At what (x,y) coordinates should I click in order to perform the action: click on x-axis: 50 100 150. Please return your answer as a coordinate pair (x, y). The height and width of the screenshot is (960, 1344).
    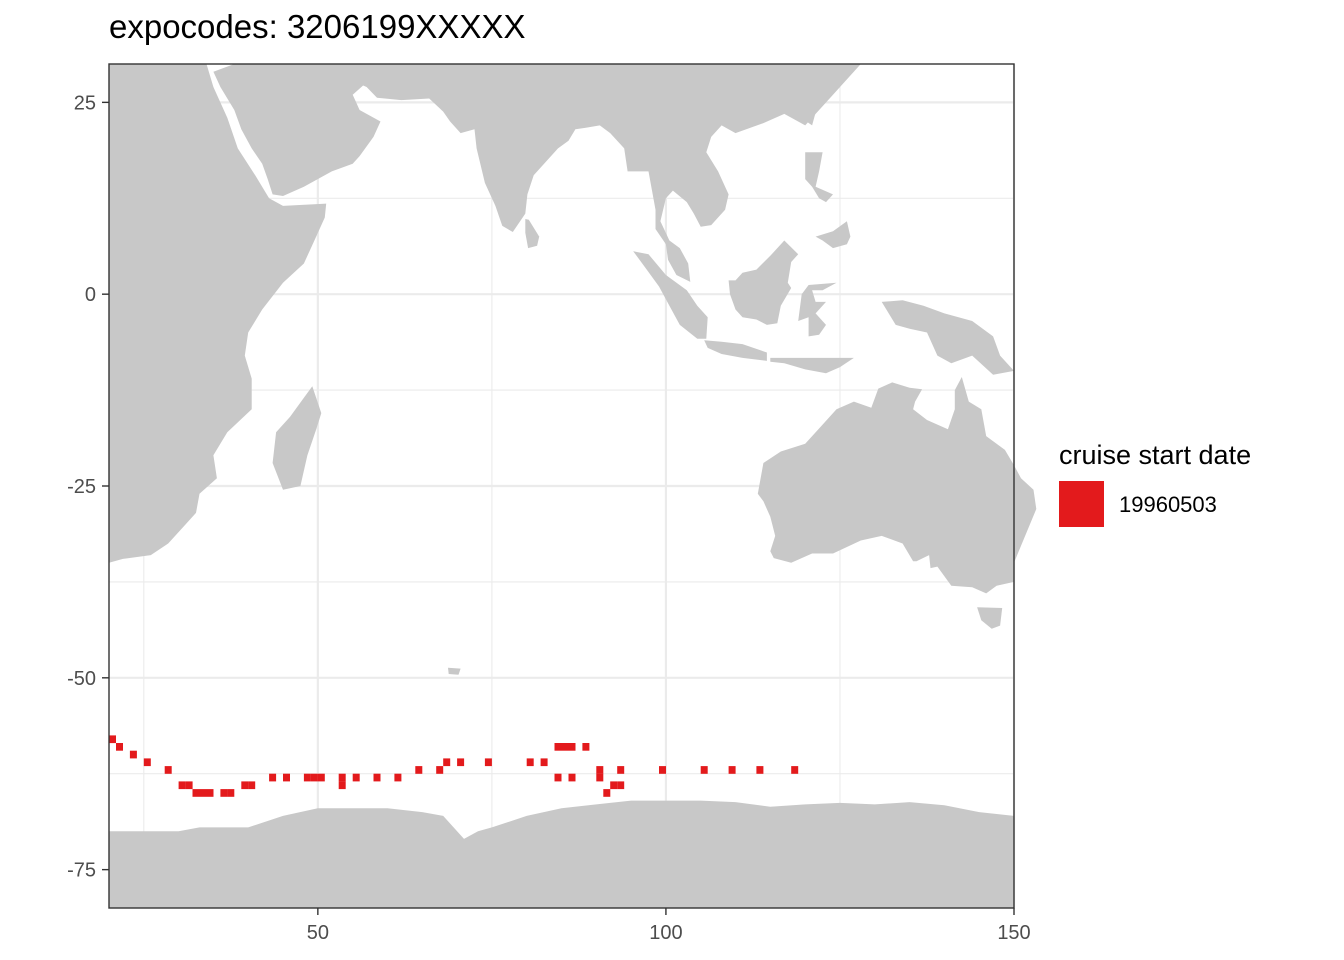
    Looking at the image, I should click on (669, 926).